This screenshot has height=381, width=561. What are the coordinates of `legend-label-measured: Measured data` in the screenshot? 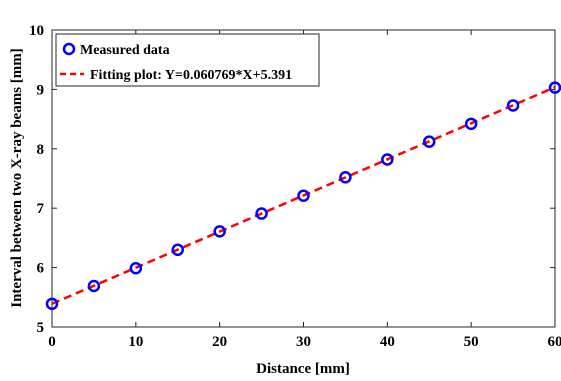 It's located at (125, 50).